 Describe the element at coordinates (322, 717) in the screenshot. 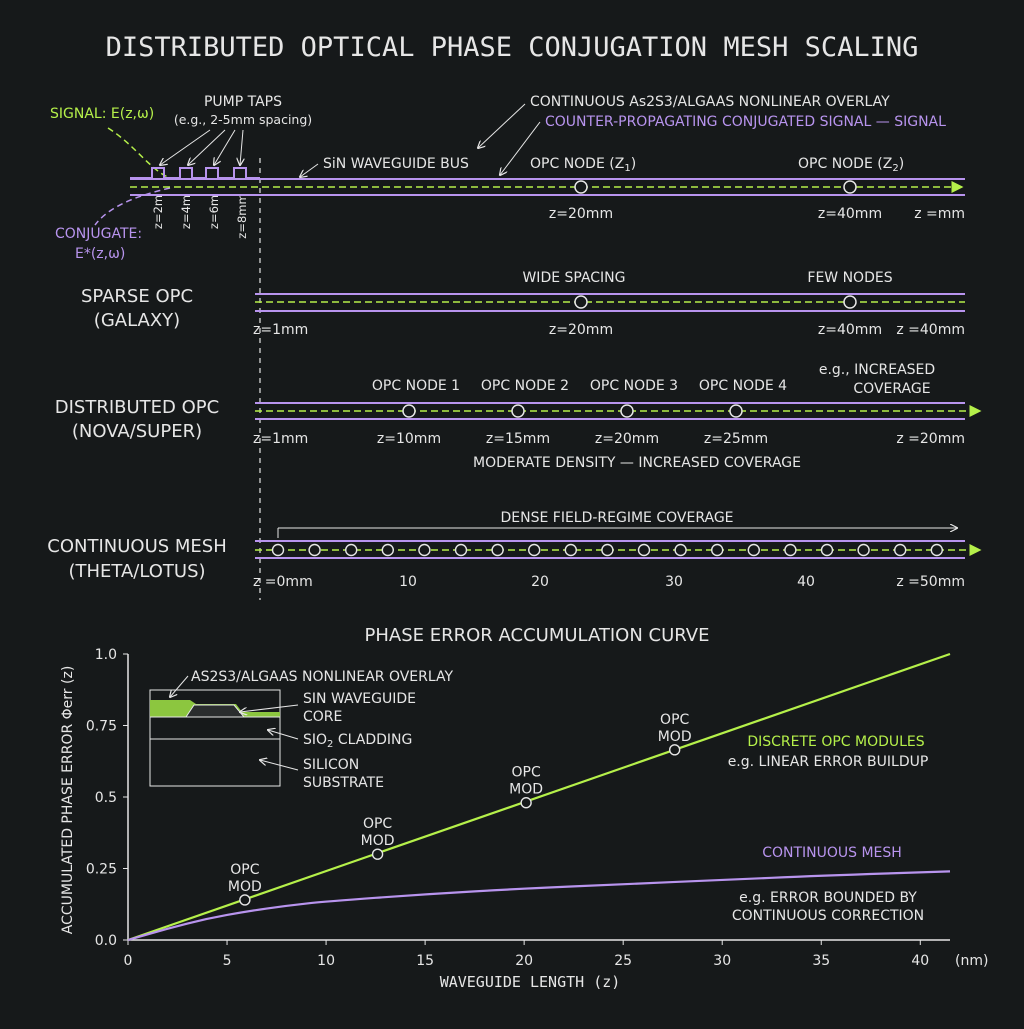

I see `inset-core-label: CORE` at that location.